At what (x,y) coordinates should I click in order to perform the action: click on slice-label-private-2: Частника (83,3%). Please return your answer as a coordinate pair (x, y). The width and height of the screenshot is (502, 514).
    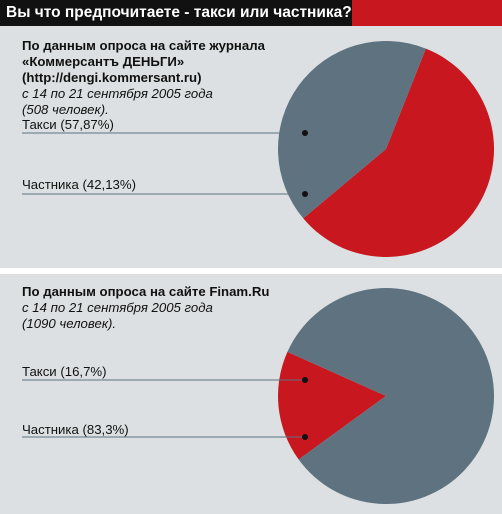
    Looking at the image, I should click on (75, 429).